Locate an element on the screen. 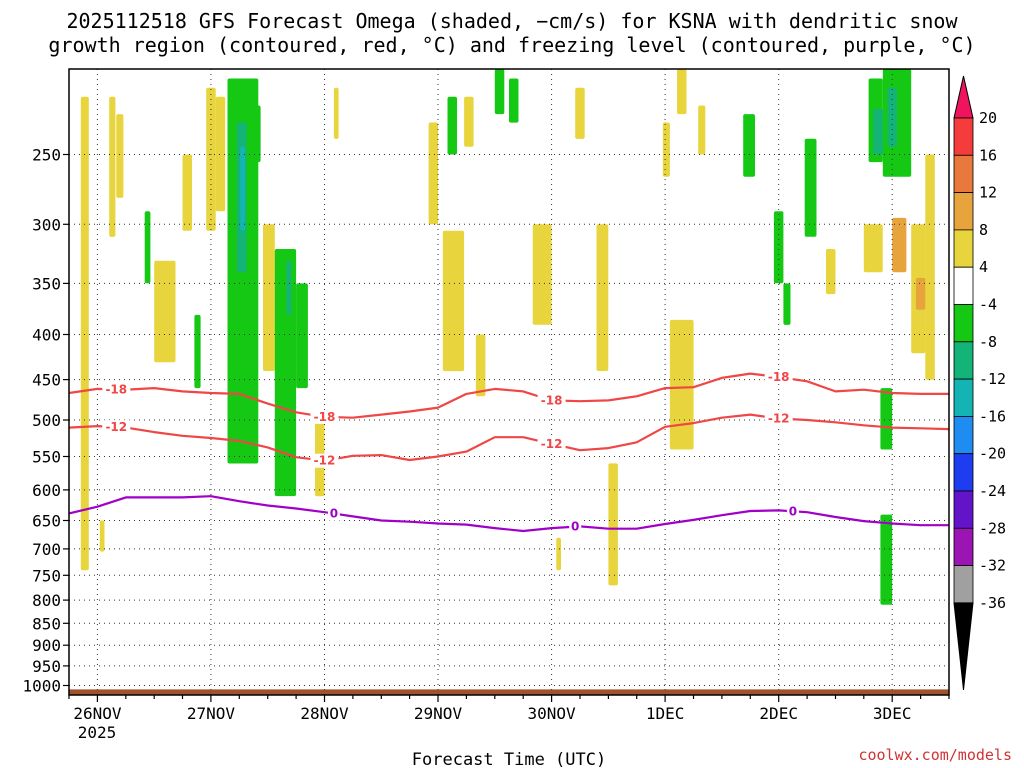  contour-label-bg--18-2 is located at coordinates (551, 400).